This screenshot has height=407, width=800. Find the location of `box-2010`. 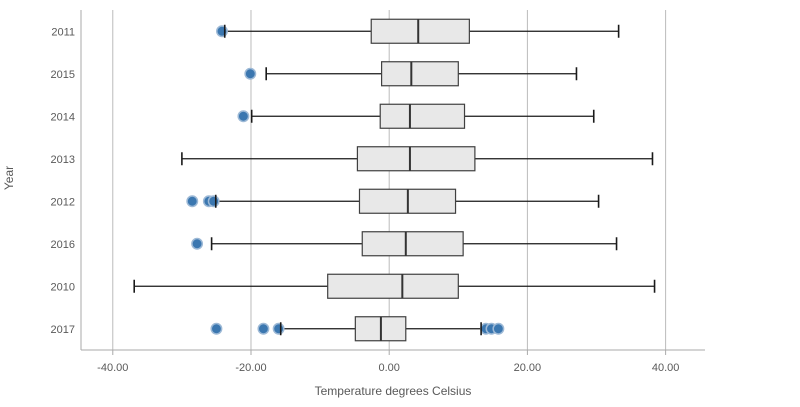

box-2010 is located at coordinates (393, 286).